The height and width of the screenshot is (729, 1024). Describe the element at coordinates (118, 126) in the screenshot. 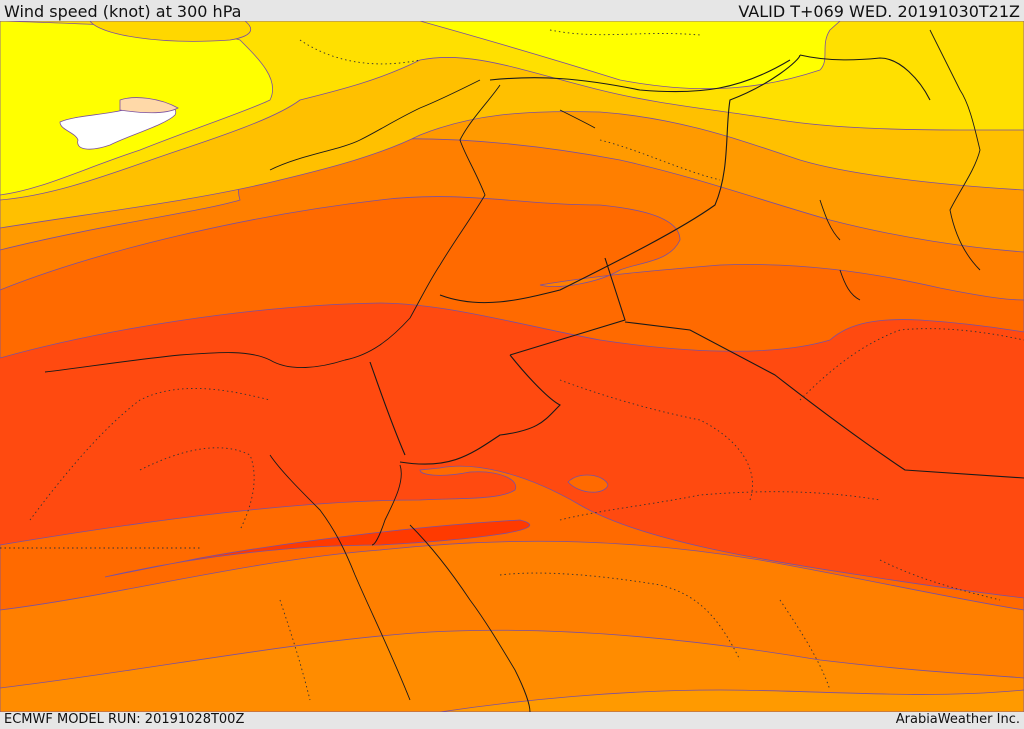

I see `calm-cell-white` at that location.